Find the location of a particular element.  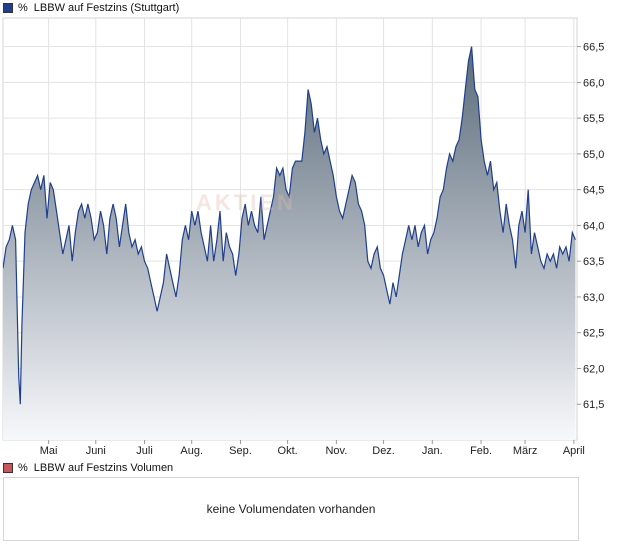

volume-panel: keine Volumendaten vorhanden is located at coordinates (291, 509).